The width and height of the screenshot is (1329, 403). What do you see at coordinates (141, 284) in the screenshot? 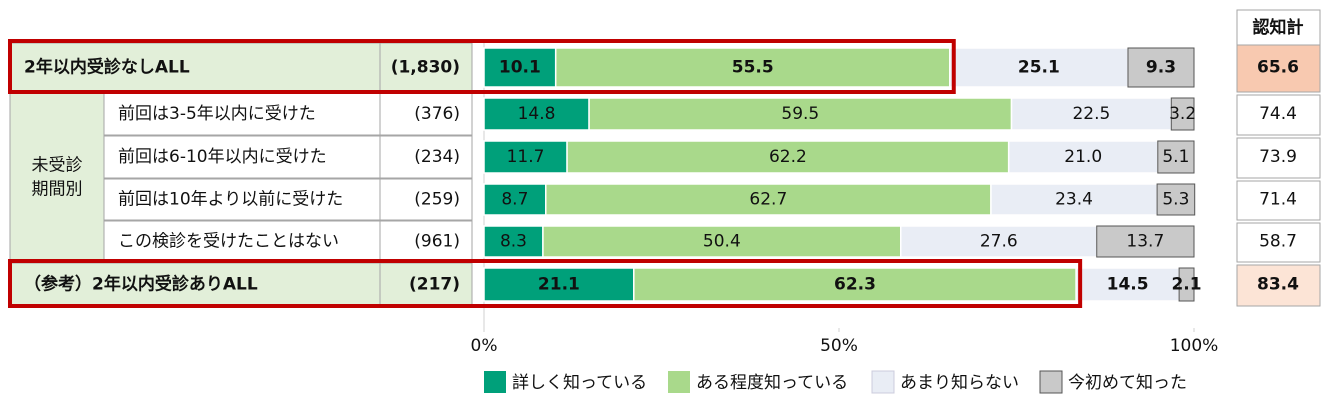
I see `row-label: （参考）2年以内受診ありALL` at bounding box center [141, 284].